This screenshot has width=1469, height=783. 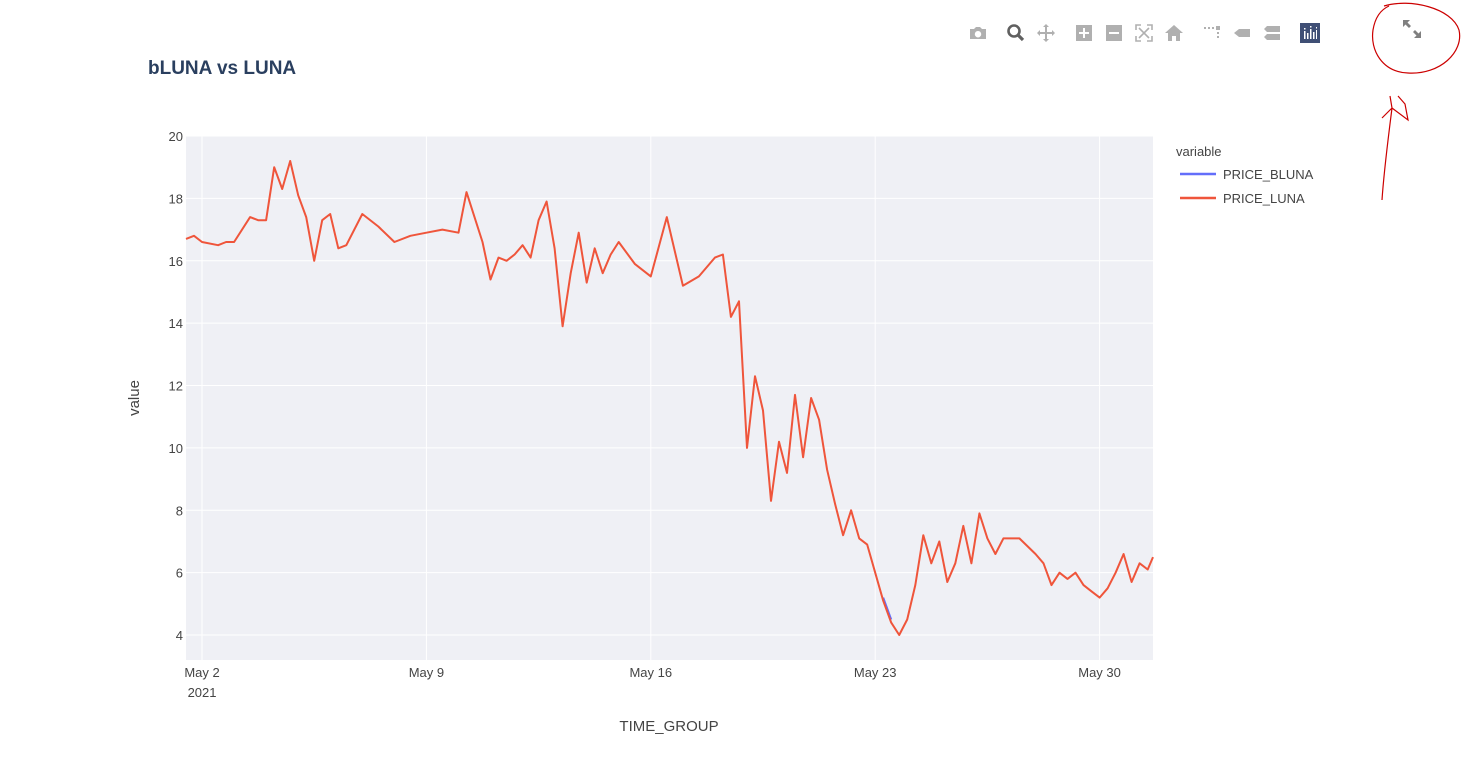 What do you see at coordinates (1272, 33) in the screenshot?
I see `hover-compare-icon` at bounding box center [1272, 33].